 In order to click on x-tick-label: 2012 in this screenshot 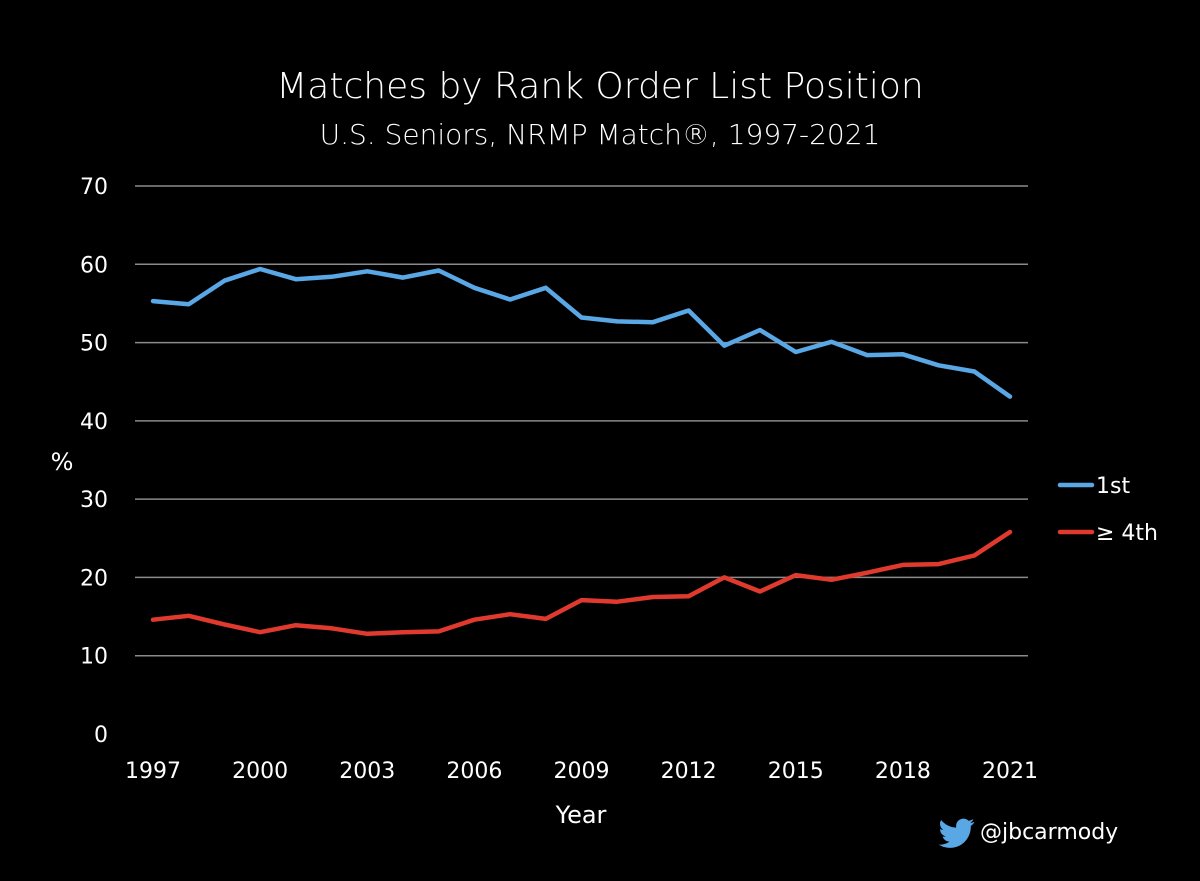, I will do `click(689, 771)`.